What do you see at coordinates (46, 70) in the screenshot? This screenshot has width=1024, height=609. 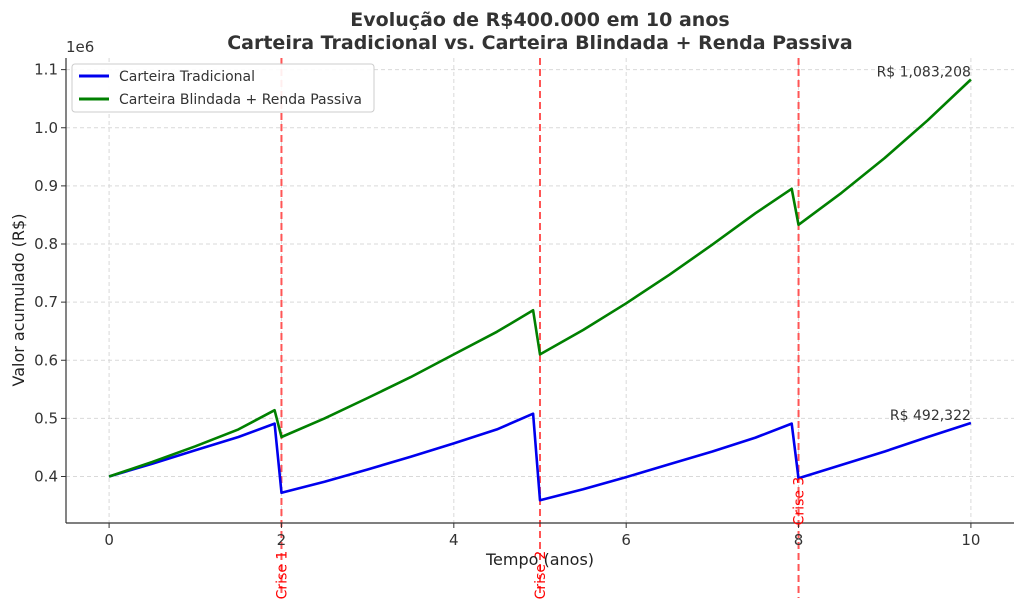 I see `y-tick-label: 1.1` at bounding box center [46, 70].